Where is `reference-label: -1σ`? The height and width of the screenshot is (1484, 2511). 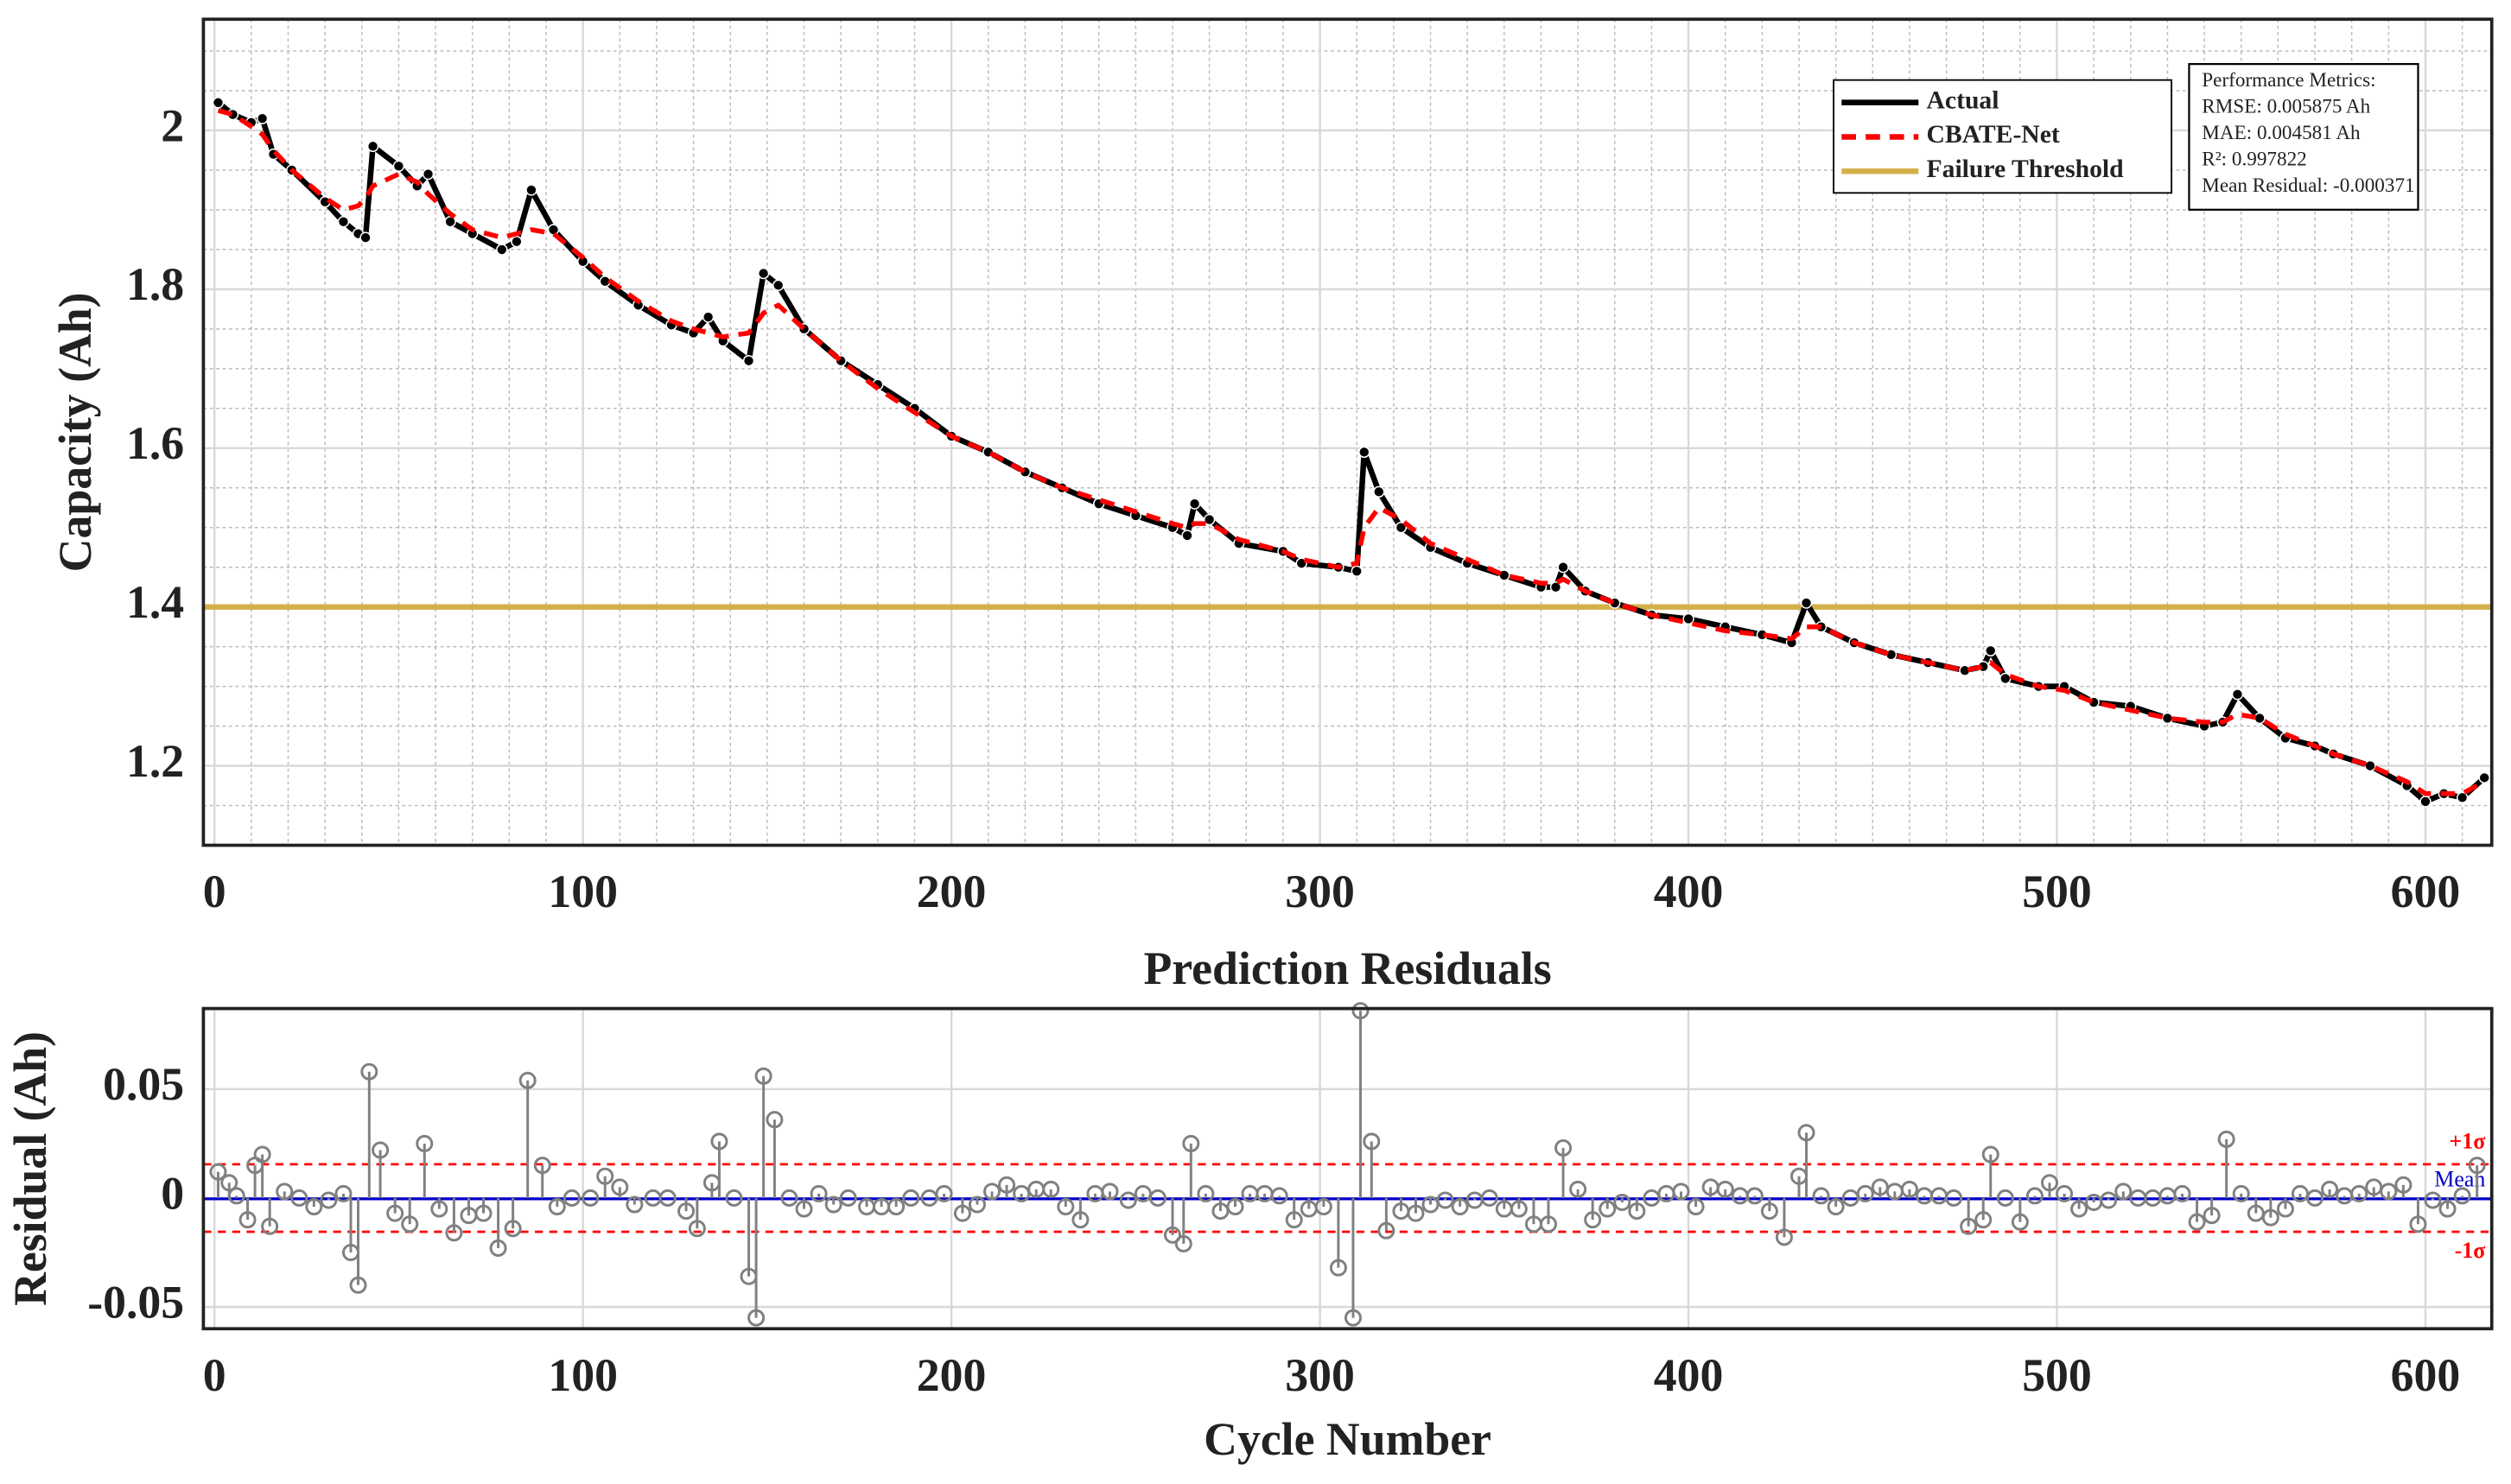
reference-label: -1σ is located at coordinates (2470, 1250).